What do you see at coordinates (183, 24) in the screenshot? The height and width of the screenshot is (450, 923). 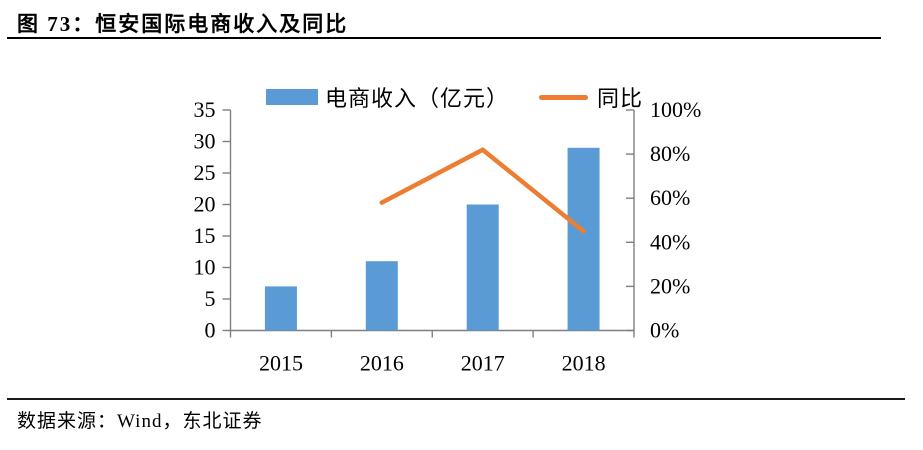 I see `figure-title: 图 73：恒安国际电商收入及同比` at bounding box center [183, 24].